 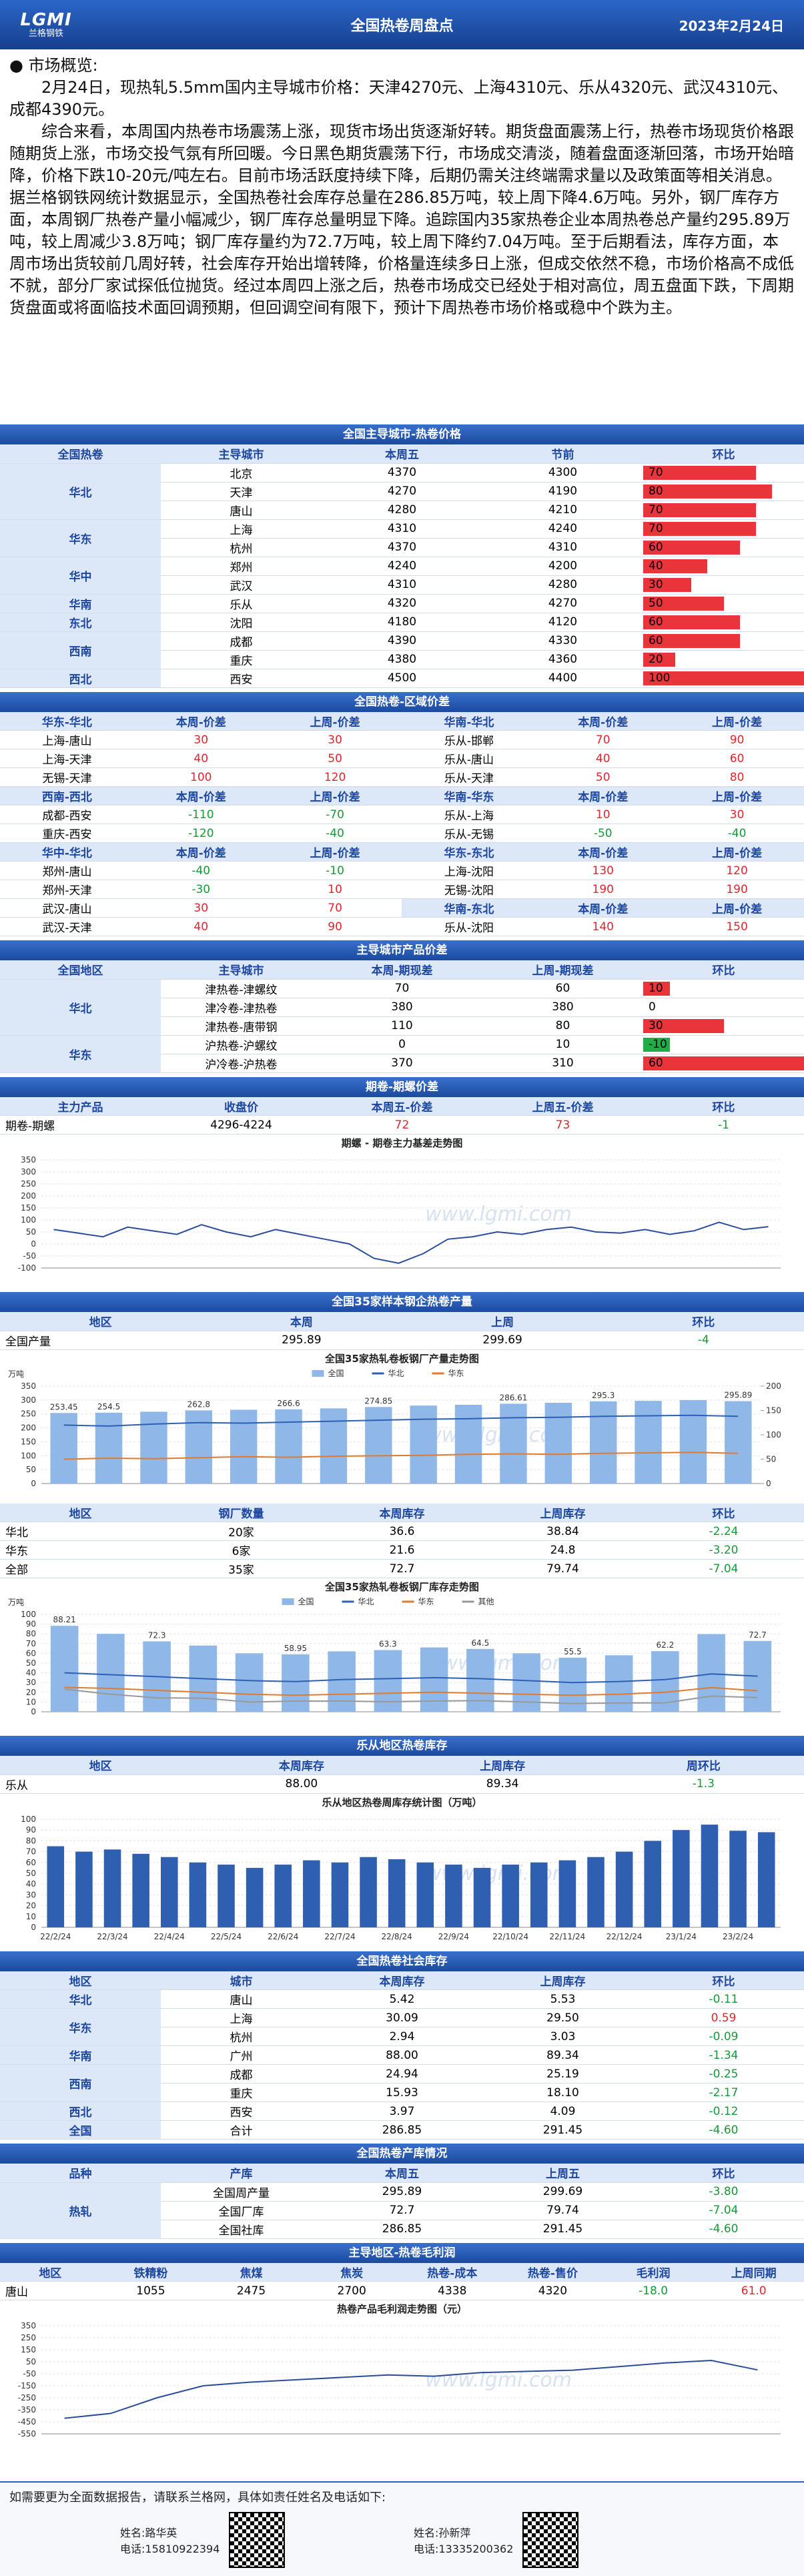 I want to click on column-header: 本周五, so click(x=402, y=2173).